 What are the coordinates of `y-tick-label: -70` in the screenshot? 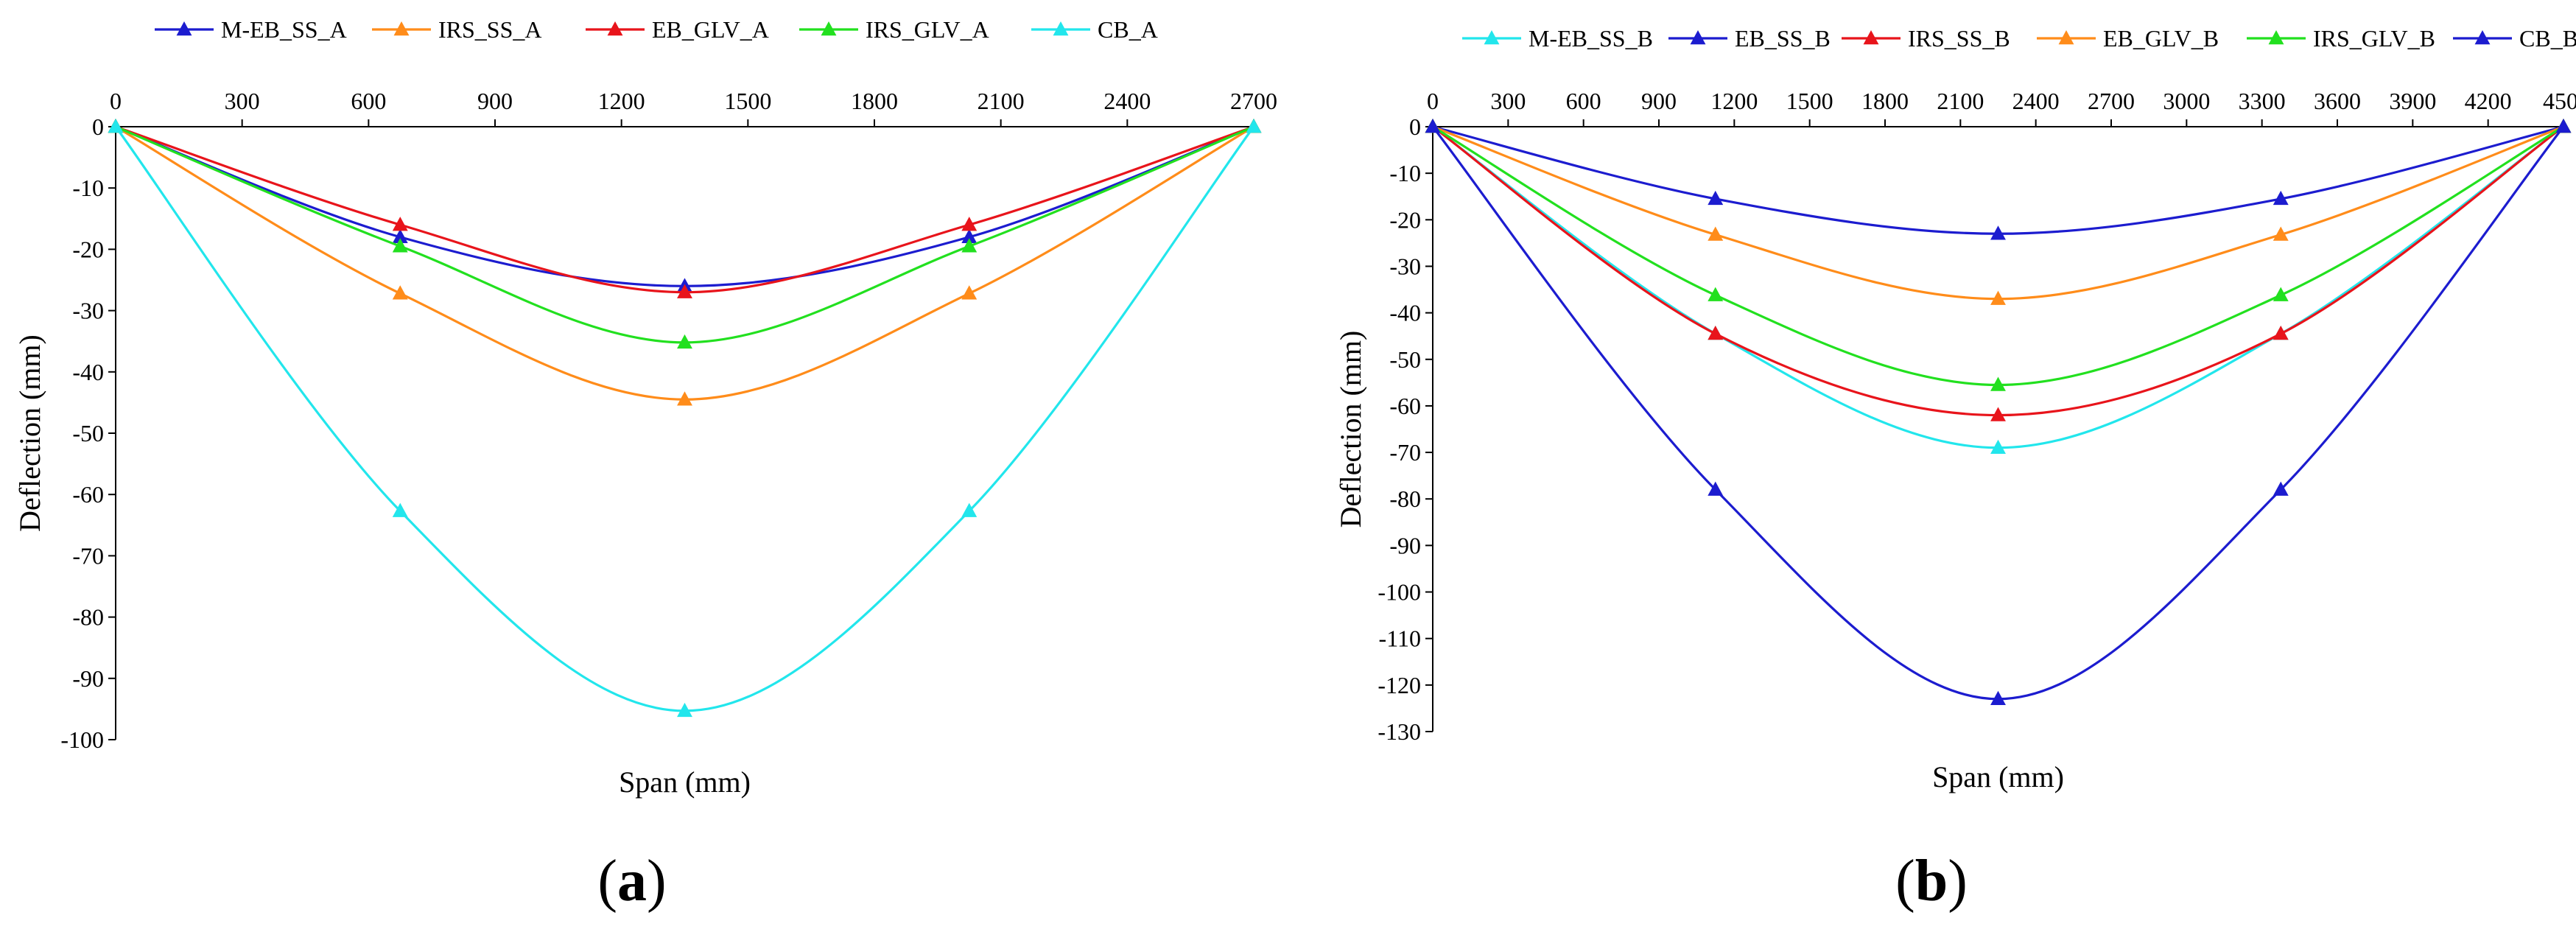 It's located at (88, 555).